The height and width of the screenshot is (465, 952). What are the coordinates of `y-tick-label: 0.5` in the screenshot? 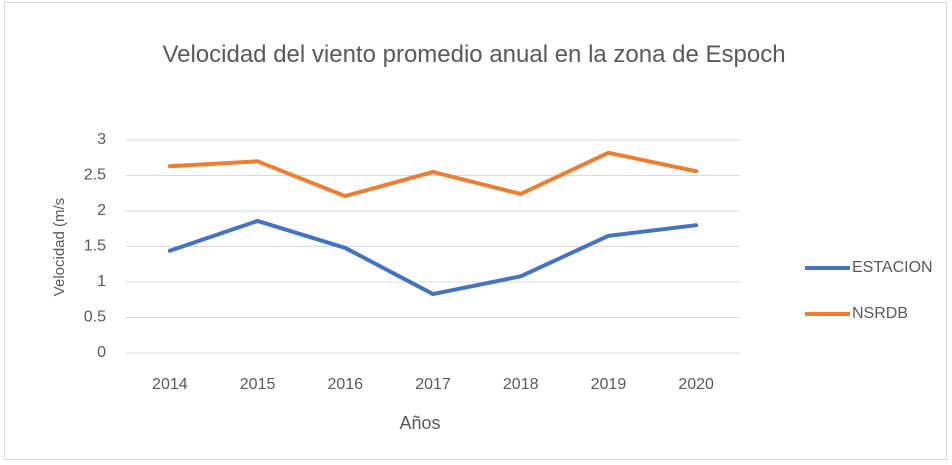 It's located at (95, 317).